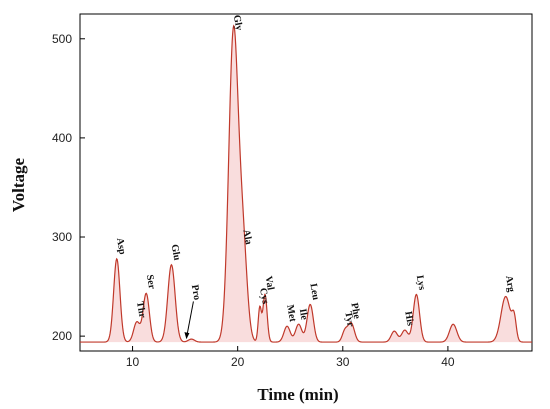 Image resolution: width=550 pixels, height=409 pixels. Describe the element at coordinates (246, 237) in the screenshot. I see `peak-label-ala: Ala` at that location.